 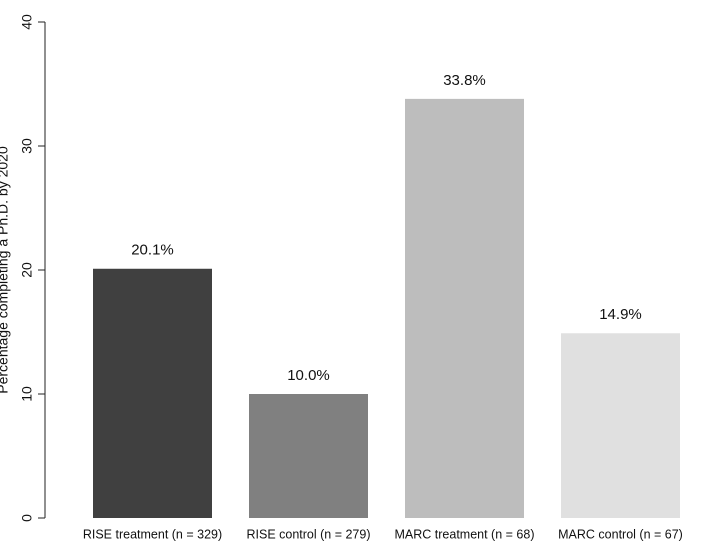 What do you see at coordinates (27, 146) in the screenshot?
I see `y-tick-label: 30` at bounding box center [27, 146].